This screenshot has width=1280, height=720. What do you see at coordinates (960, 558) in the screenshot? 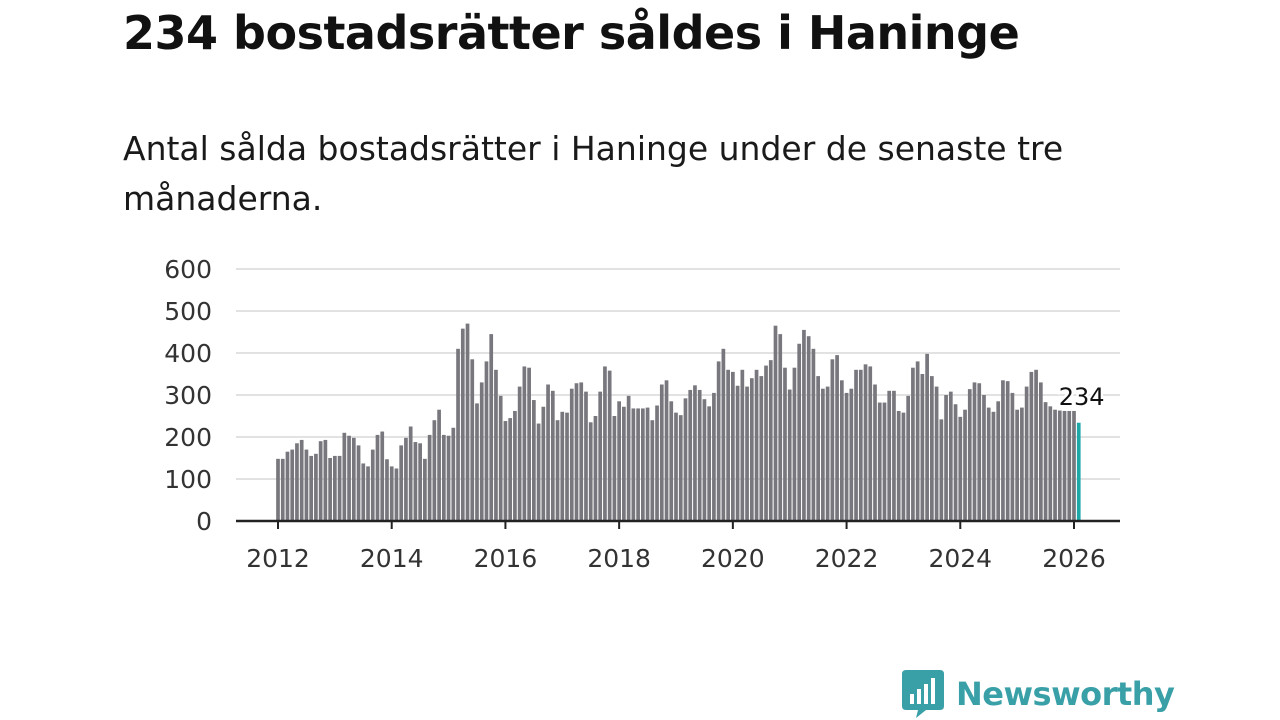
I see `x-tick-label: 2024` at bounding box center [960, 558].